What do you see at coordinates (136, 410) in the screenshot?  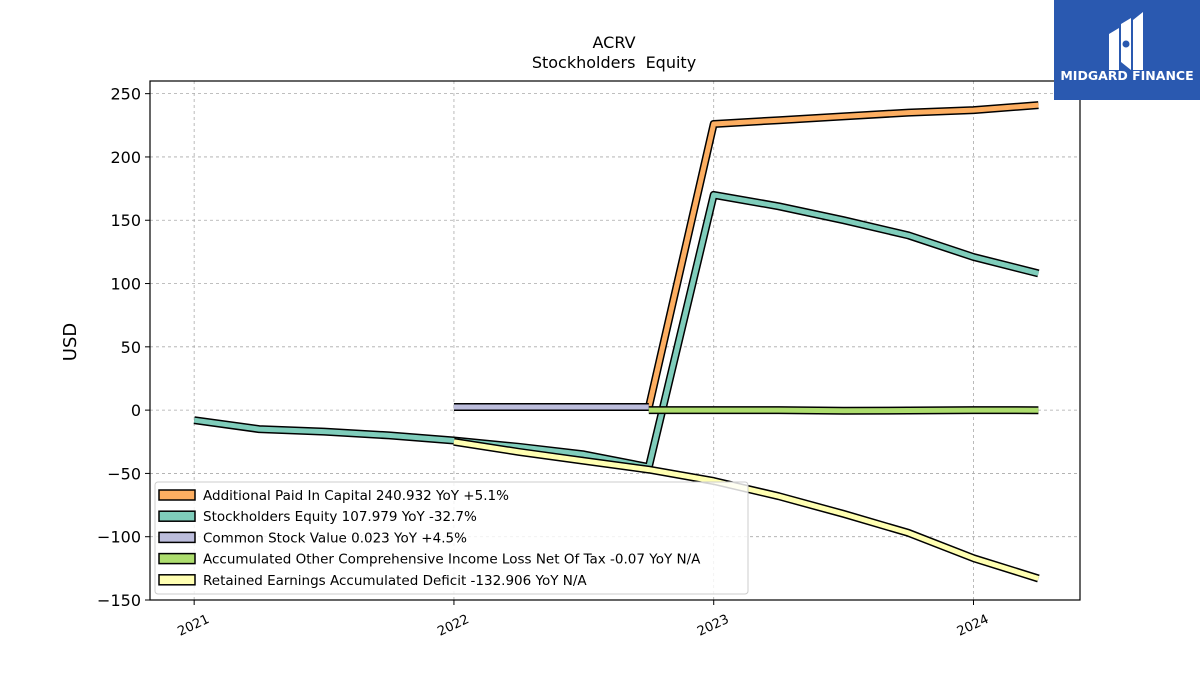 I see `y-tick-label: 0` at bounding box center [136, 410].